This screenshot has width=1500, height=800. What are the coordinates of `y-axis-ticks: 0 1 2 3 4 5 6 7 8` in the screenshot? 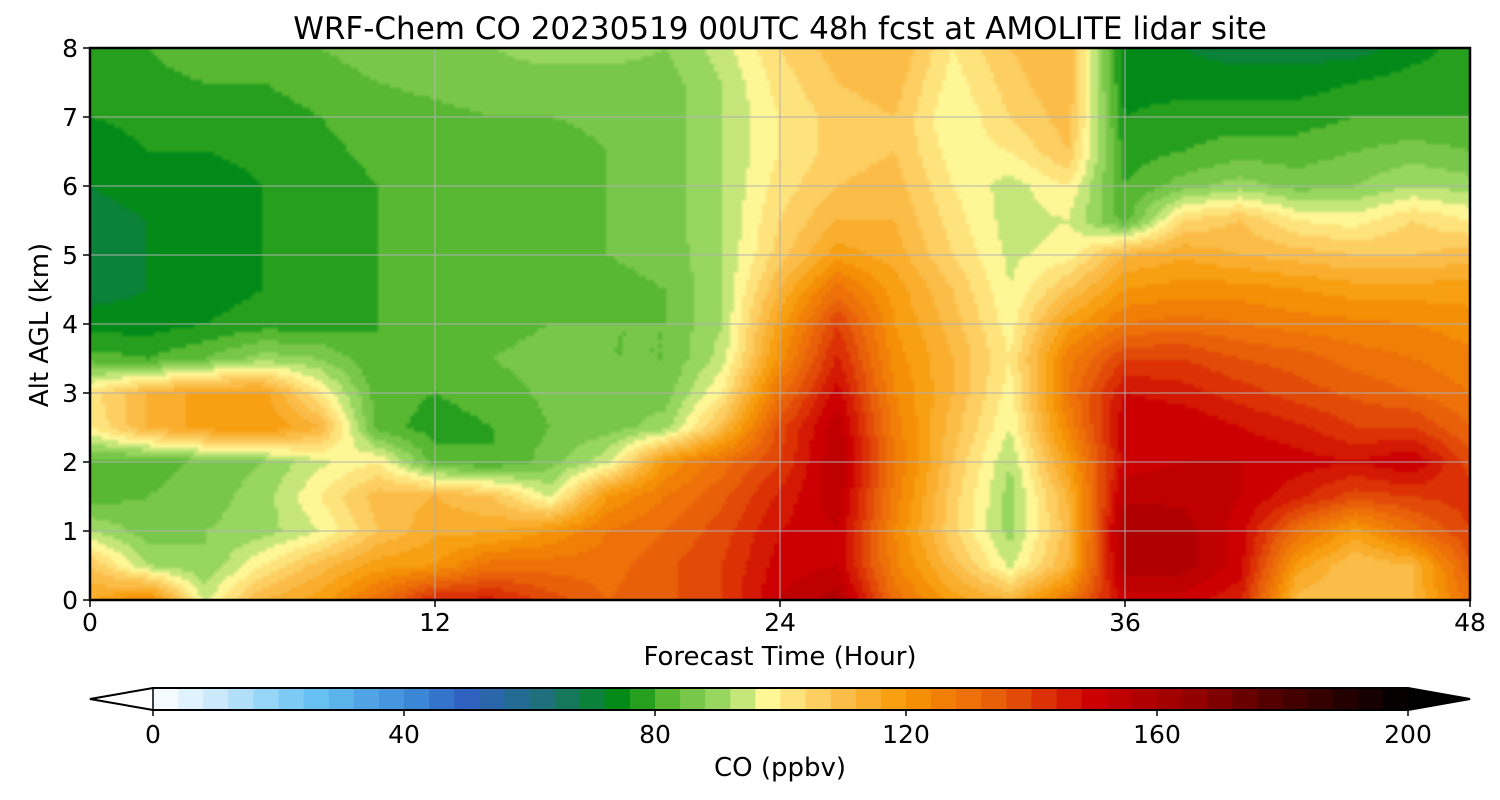 It's located at (76, 324).